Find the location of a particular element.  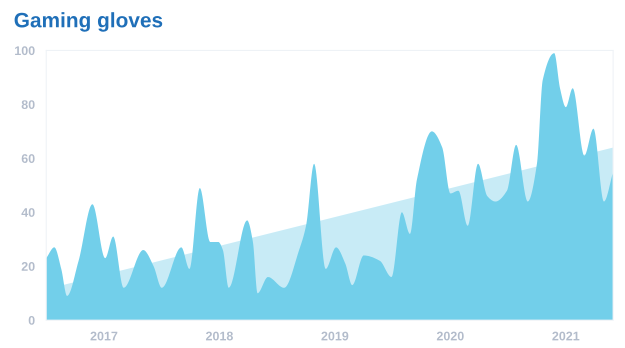

x-tick-label: 2019 is located at coordinates (334, 336).